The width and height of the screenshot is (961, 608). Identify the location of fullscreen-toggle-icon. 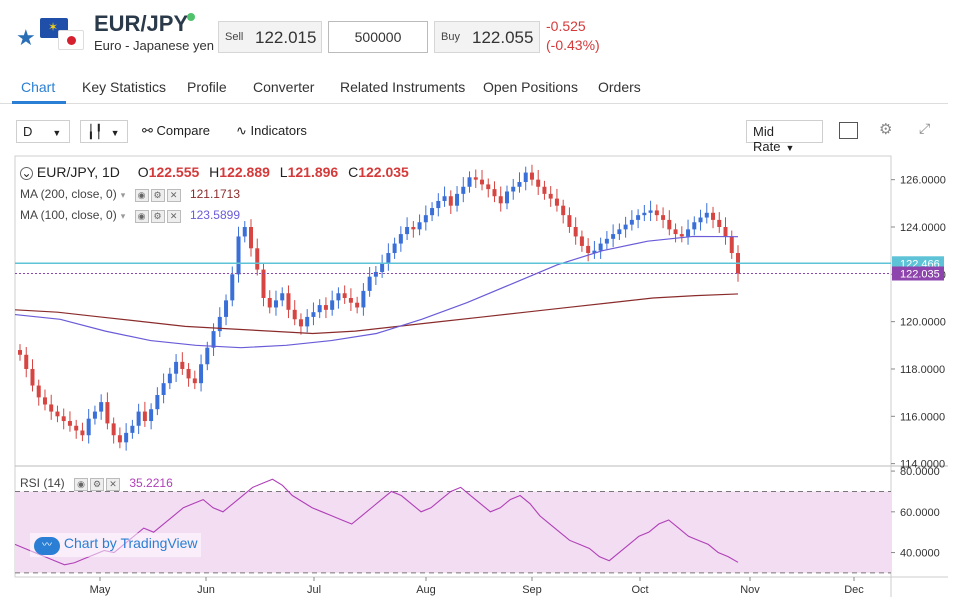
(848, 130).